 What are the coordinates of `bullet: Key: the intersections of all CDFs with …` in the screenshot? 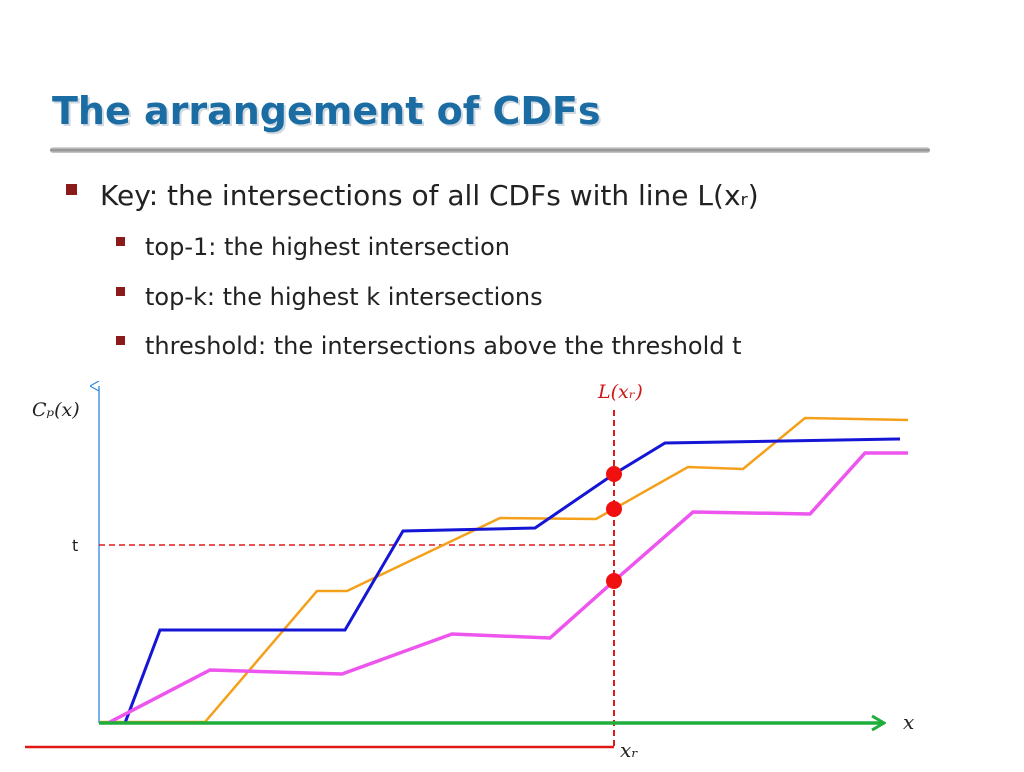 It's located at (429, 195).